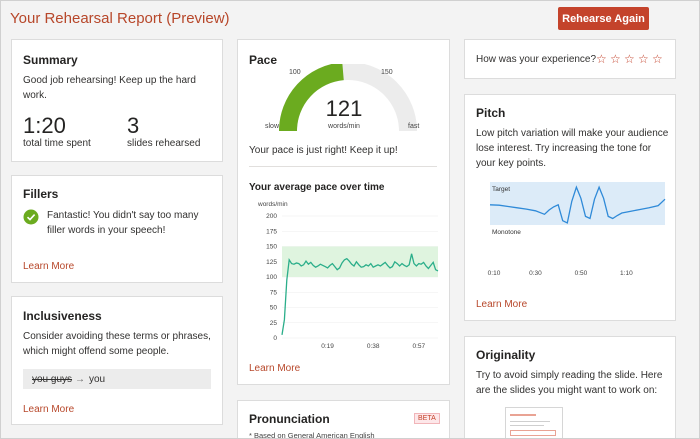  Describe the element at coordinates (427, 418) in the screenshot. I see `beta-badge: BETA` at that location.